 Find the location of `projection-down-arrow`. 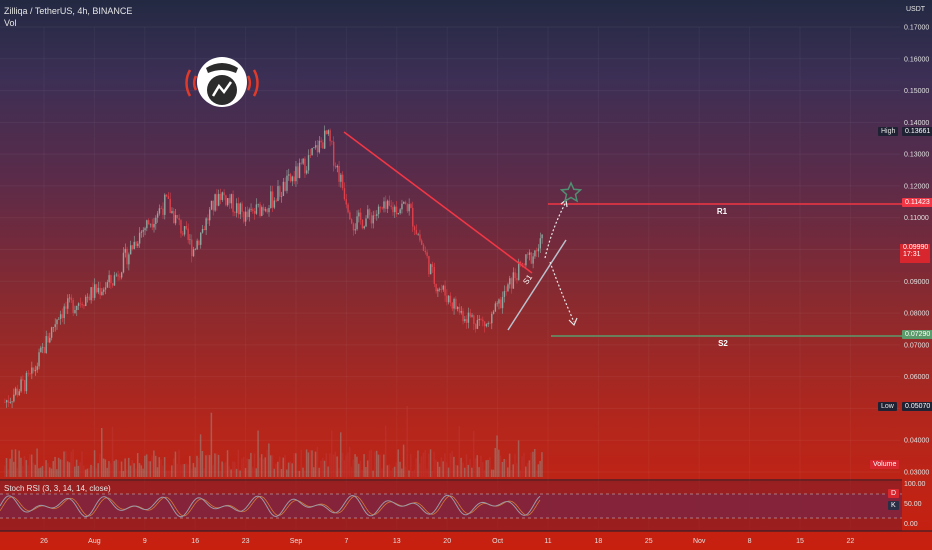

projection-down-arrow is located at coordinates (563, 294).